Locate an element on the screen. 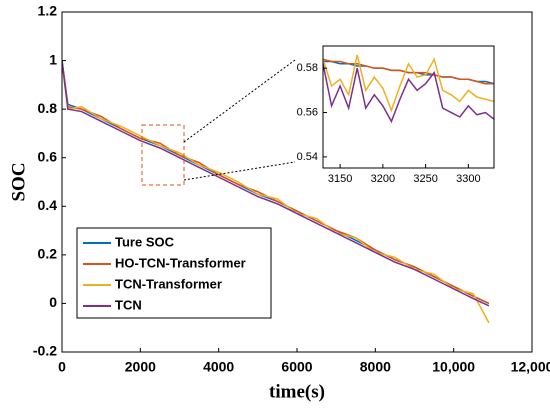 Image resolution: width=550 pixels, height=409 pixels. x-tick-label: 10,000 is located at coordinates (453, 367).